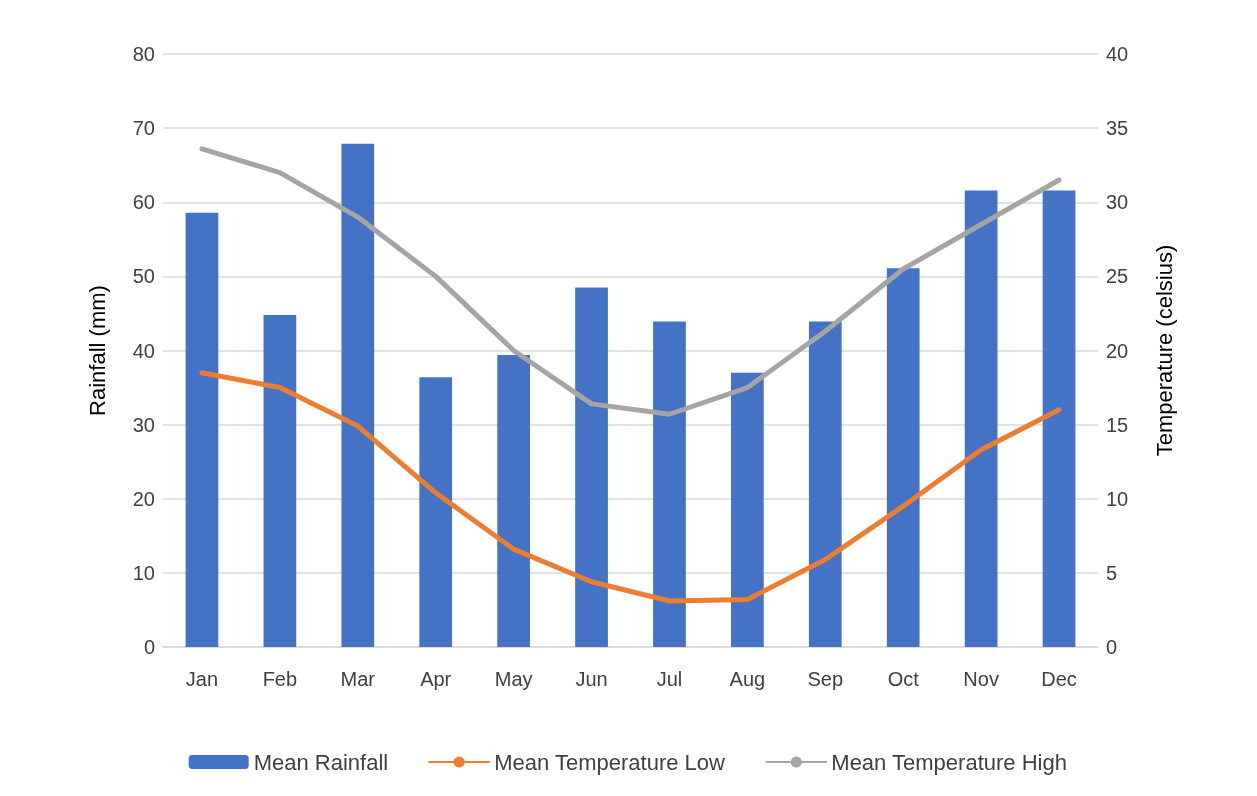  I want to click on legend-label: Mean Temperature High, so click(949, 762).